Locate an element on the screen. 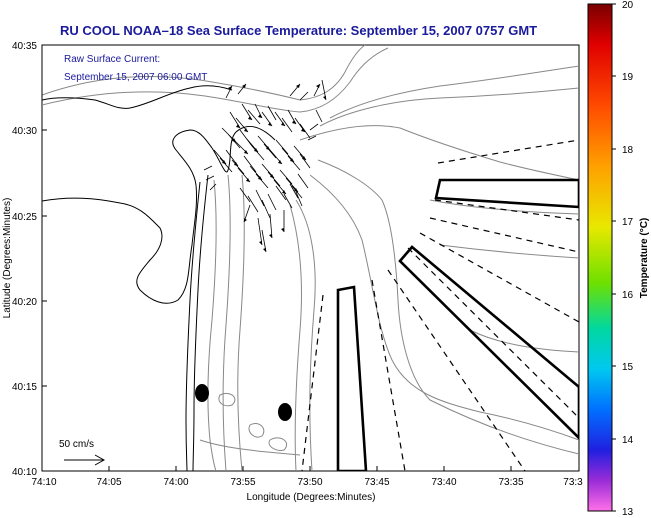 This screenshot has height=518, width=651. surface-current-vectors is located at coordinates (265, 166).